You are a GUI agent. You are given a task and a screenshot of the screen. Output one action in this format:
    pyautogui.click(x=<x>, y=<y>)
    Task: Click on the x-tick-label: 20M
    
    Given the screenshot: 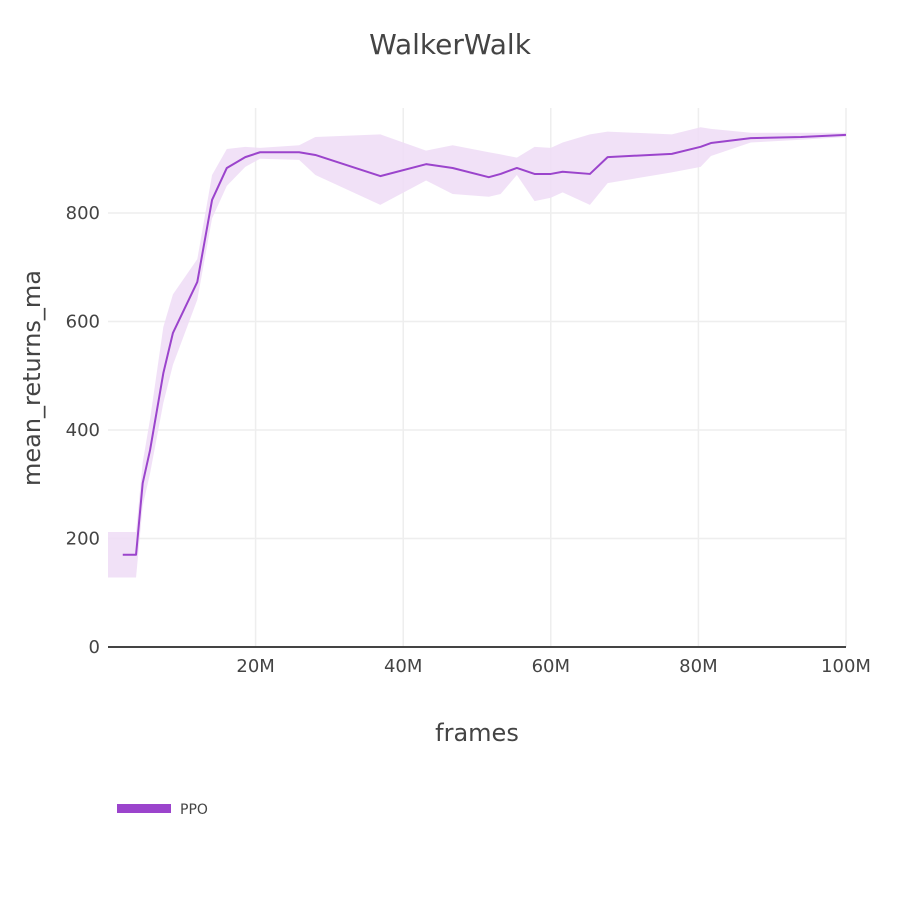 What is the action you would take?
    pyautogui.click(x=255, y=666)
    